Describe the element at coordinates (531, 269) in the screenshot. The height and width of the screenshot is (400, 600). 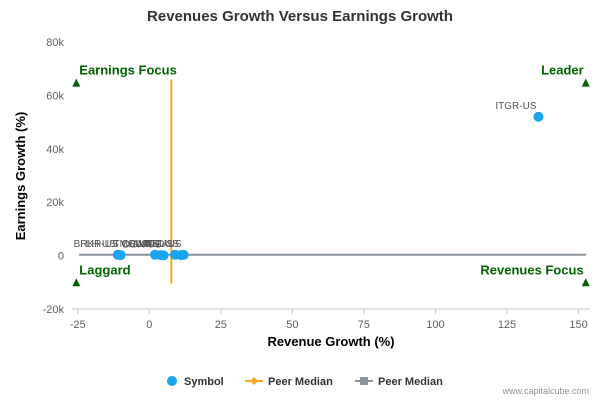
I see `quadrant-revenues-focus: Revenues Focus` at that location.